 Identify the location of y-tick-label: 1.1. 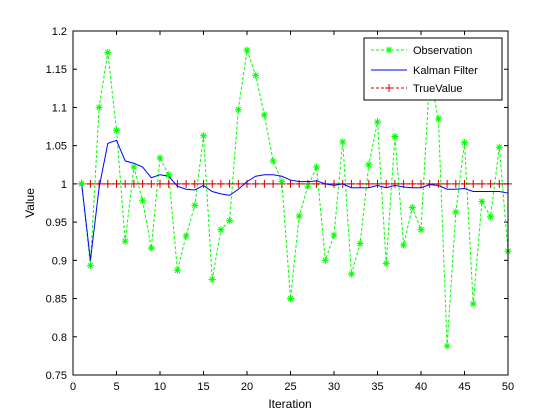
(59, 108).